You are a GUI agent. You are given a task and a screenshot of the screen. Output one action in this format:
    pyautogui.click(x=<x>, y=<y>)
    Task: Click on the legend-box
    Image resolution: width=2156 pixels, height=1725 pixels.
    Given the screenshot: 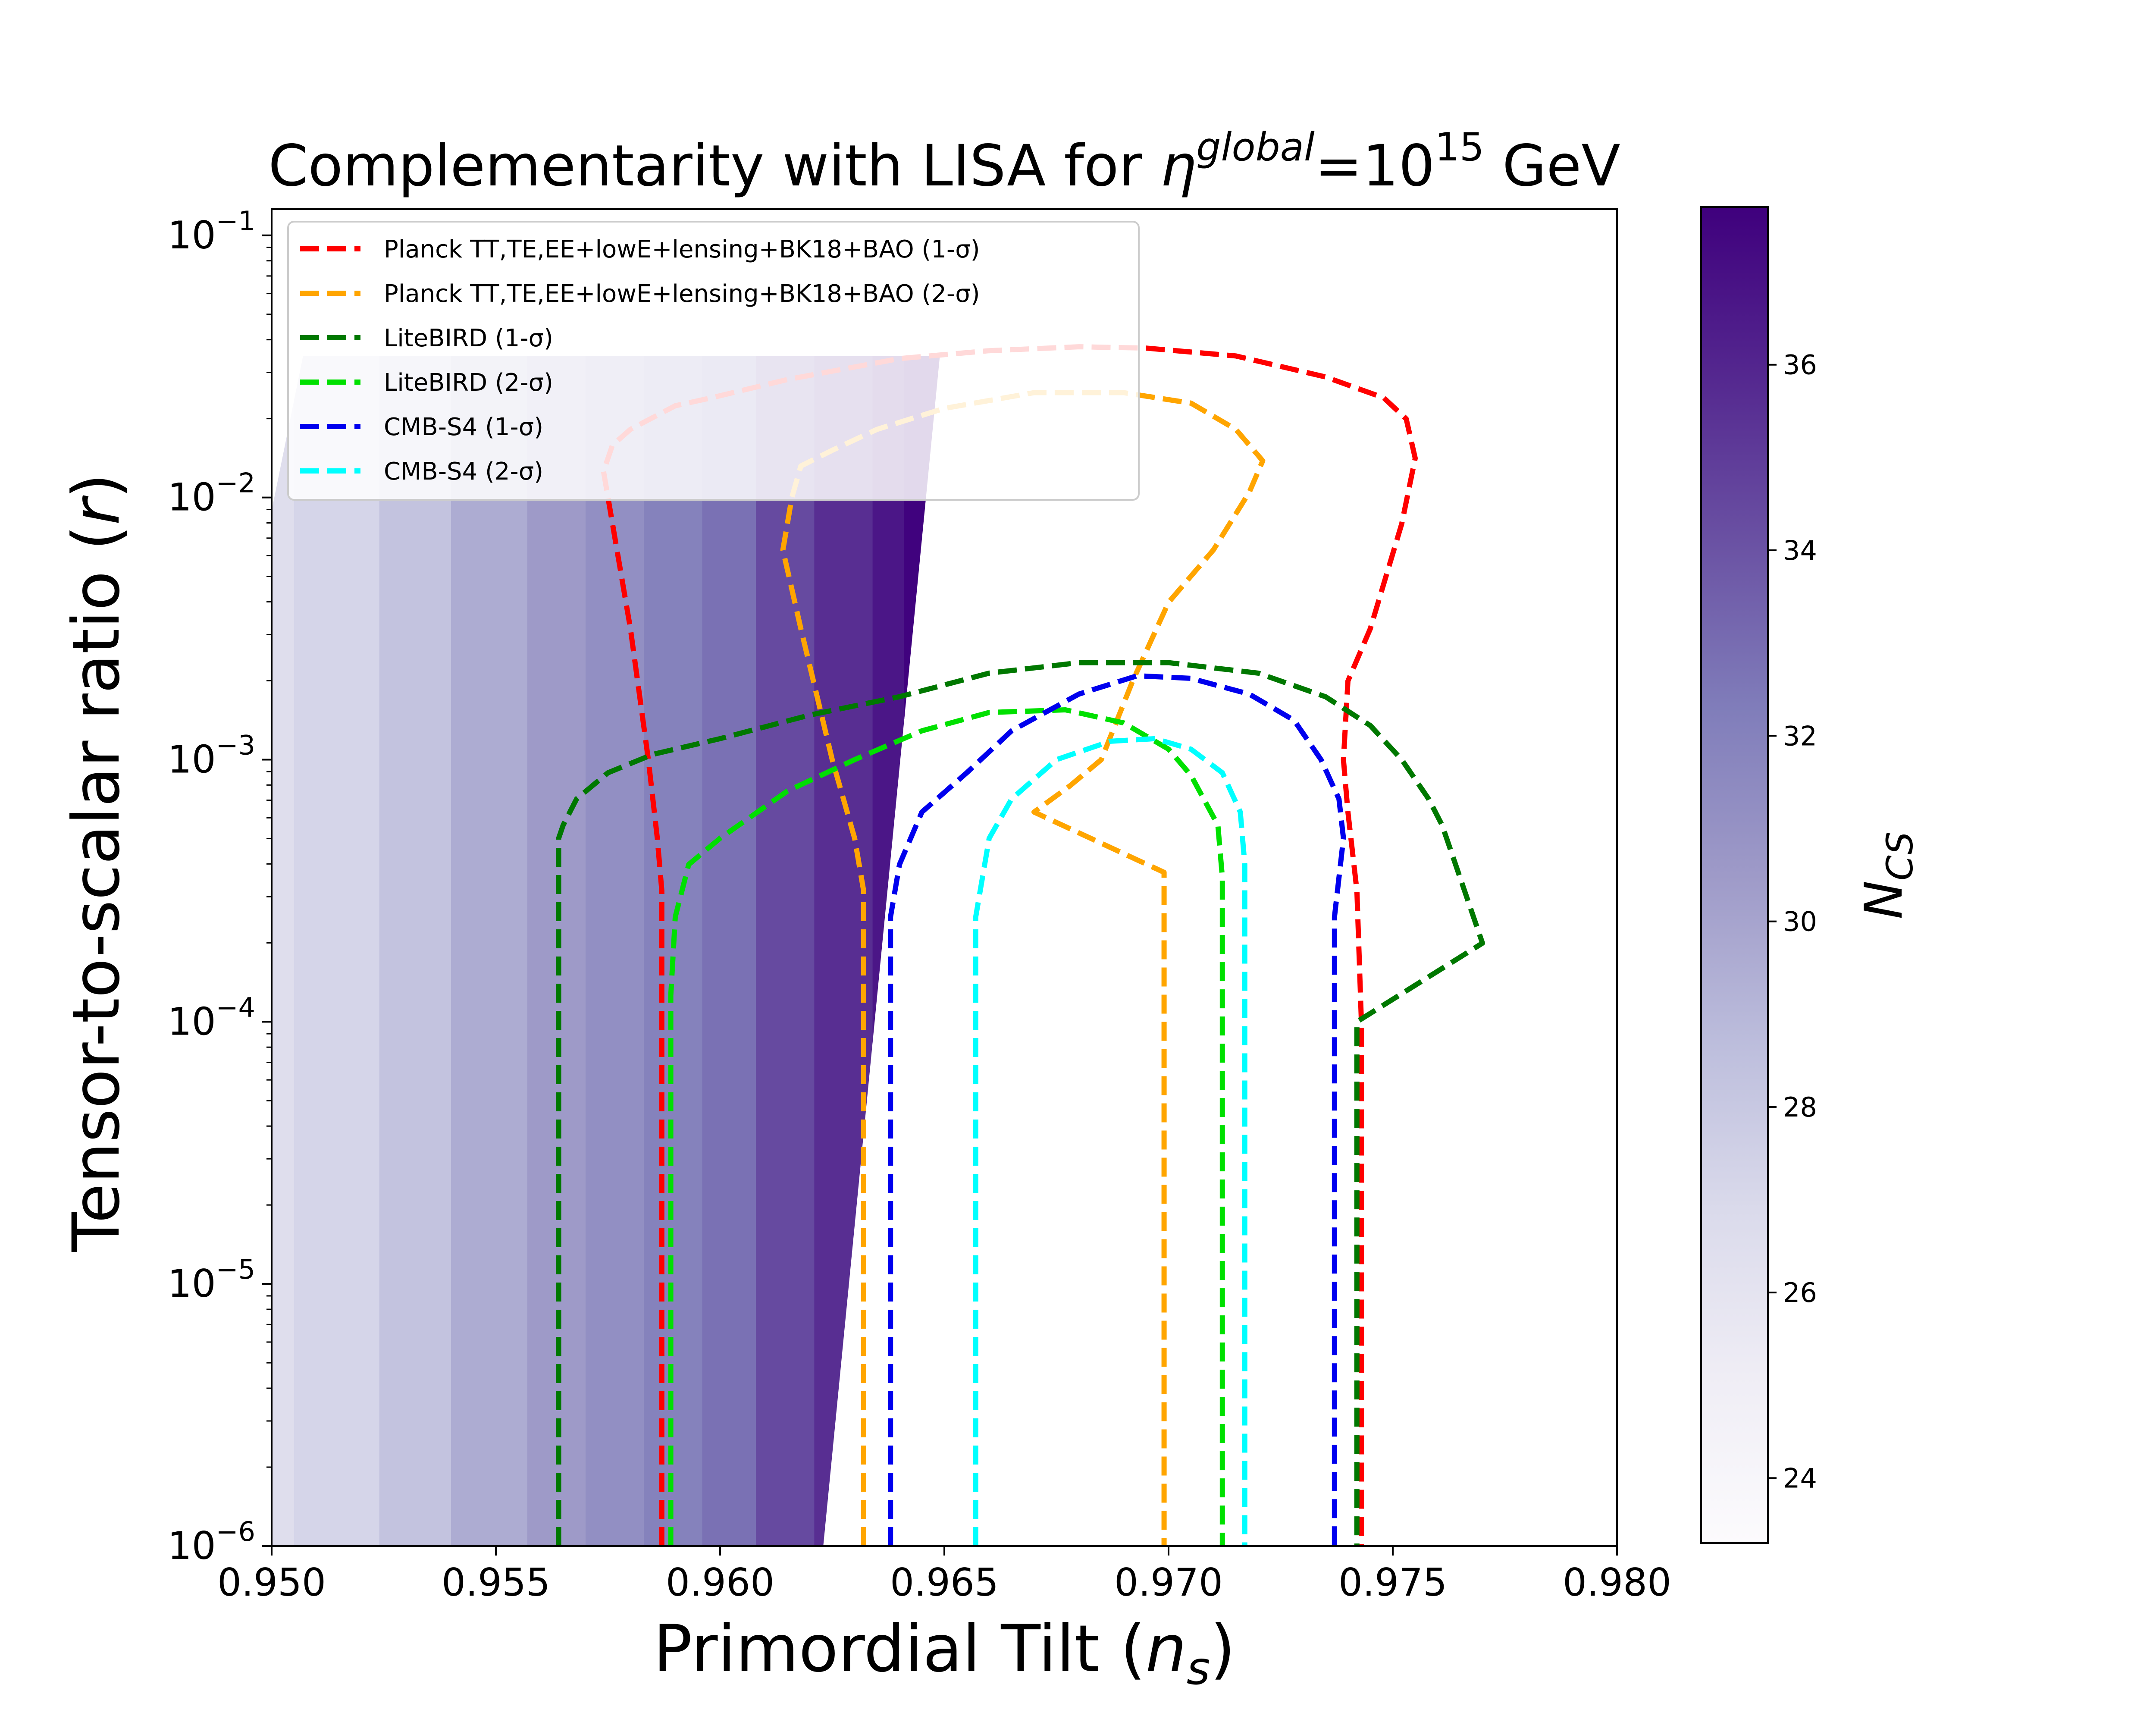 What is the action you would take?
    pyautogui.click(x=713, y=361)
    